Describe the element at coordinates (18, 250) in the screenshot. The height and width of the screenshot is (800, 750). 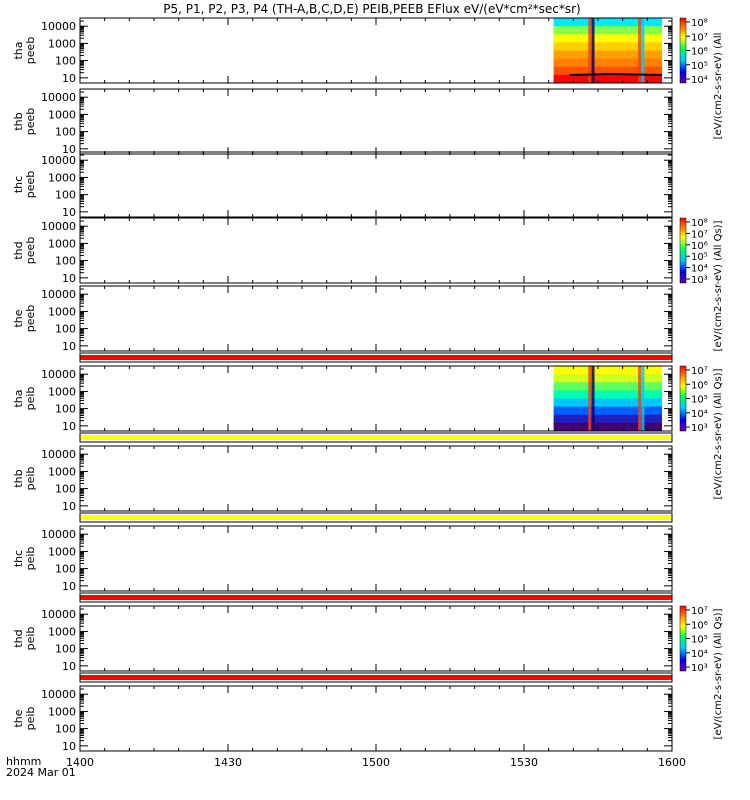
I see `panel-label-probe: thd` at that location.